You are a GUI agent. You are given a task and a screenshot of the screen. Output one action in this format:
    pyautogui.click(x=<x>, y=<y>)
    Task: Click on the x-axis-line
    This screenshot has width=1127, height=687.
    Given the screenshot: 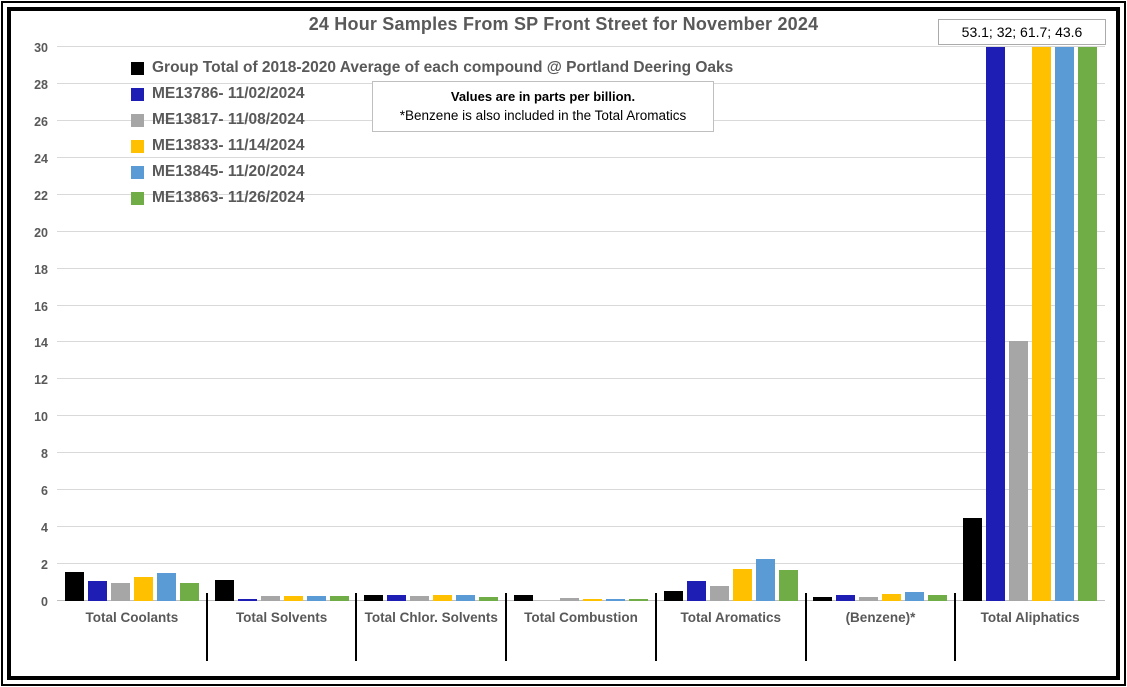 What is the action you would take?
    pyautogui.click(x=581, y=600)
    